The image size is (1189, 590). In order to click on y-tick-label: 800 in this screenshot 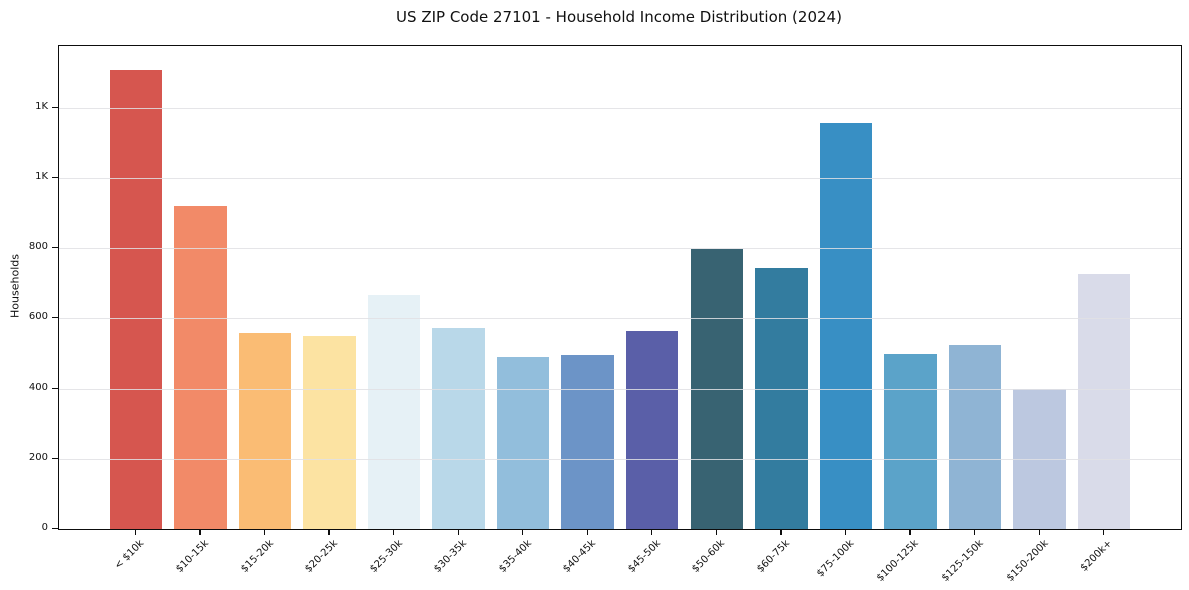, I will do `click(38, 246)`.